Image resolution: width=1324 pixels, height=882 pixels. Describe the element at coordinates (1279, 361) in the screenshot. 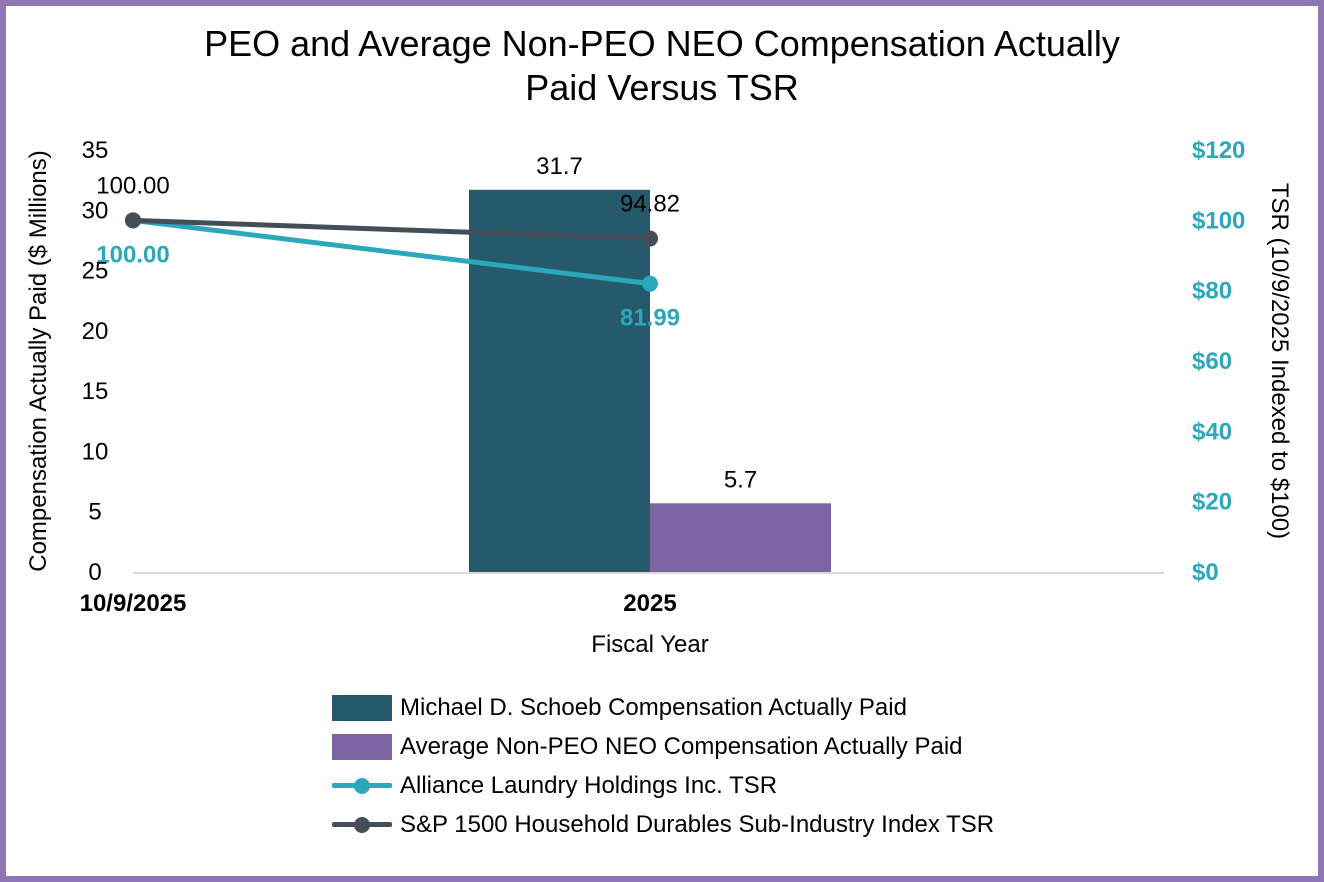

I see `y-right-axis-title: TSR (10/9/2025 Indexed to $100)` at that location.